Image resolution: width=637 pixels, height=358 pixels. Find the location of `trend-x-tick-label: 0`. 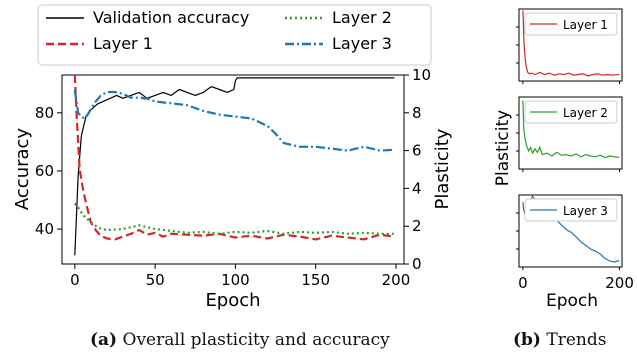

trend-x-tick-label: 0 is located at coordinates (523, 283).